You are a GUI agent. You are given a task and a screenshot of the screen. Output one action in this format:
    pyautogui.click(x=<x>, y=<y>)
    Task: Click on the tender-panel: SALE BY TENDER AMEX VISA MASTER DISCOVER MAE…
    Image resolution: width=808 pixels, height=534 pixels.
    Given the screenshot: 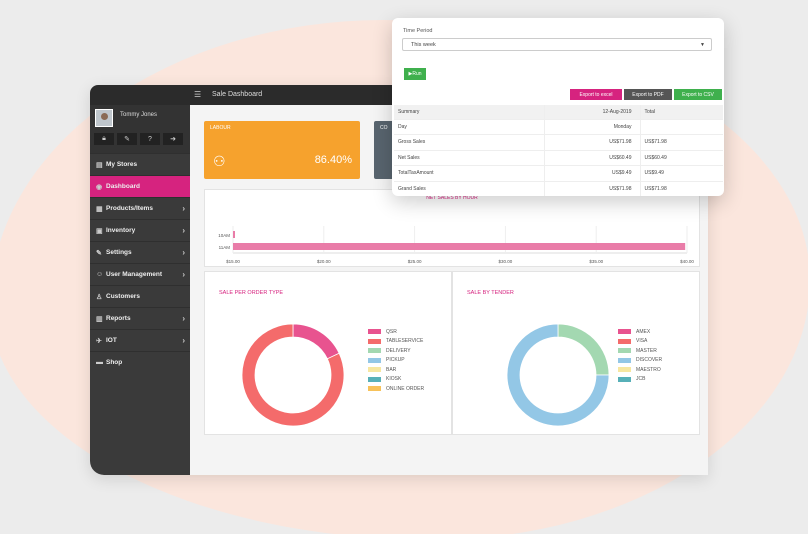 What is the action you would take?
    pyautogui.click(x=576, y=353)
    